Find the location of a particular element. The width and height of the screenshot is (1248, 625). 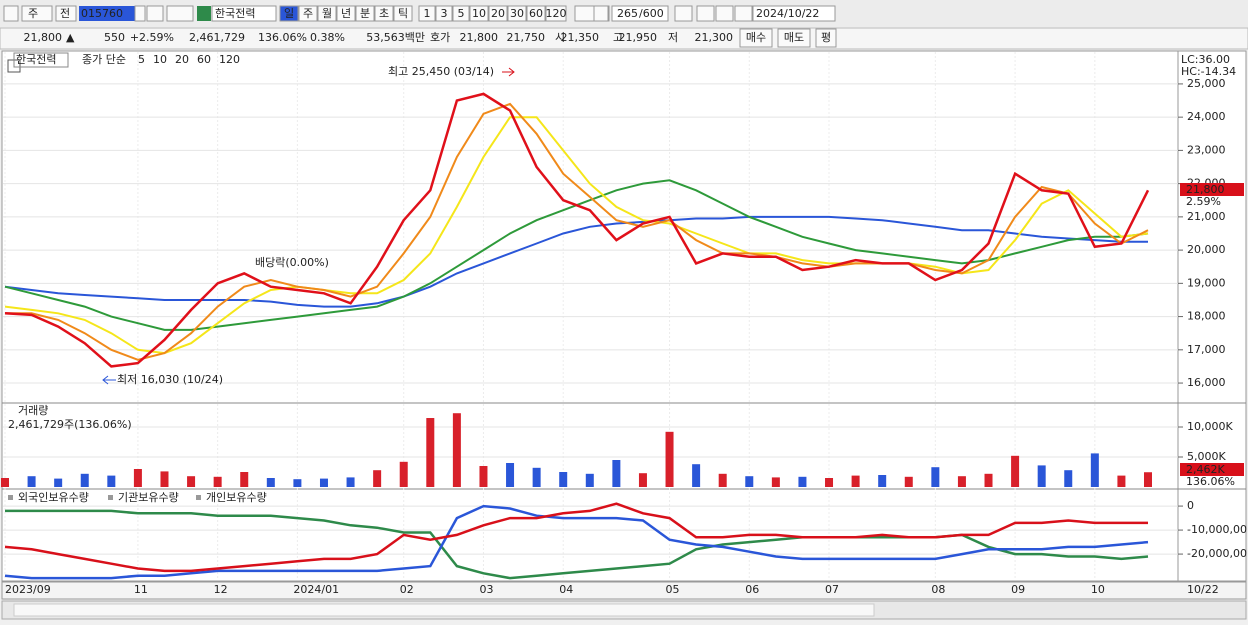

interval-button: 3 is located at coordinates (444, 13).